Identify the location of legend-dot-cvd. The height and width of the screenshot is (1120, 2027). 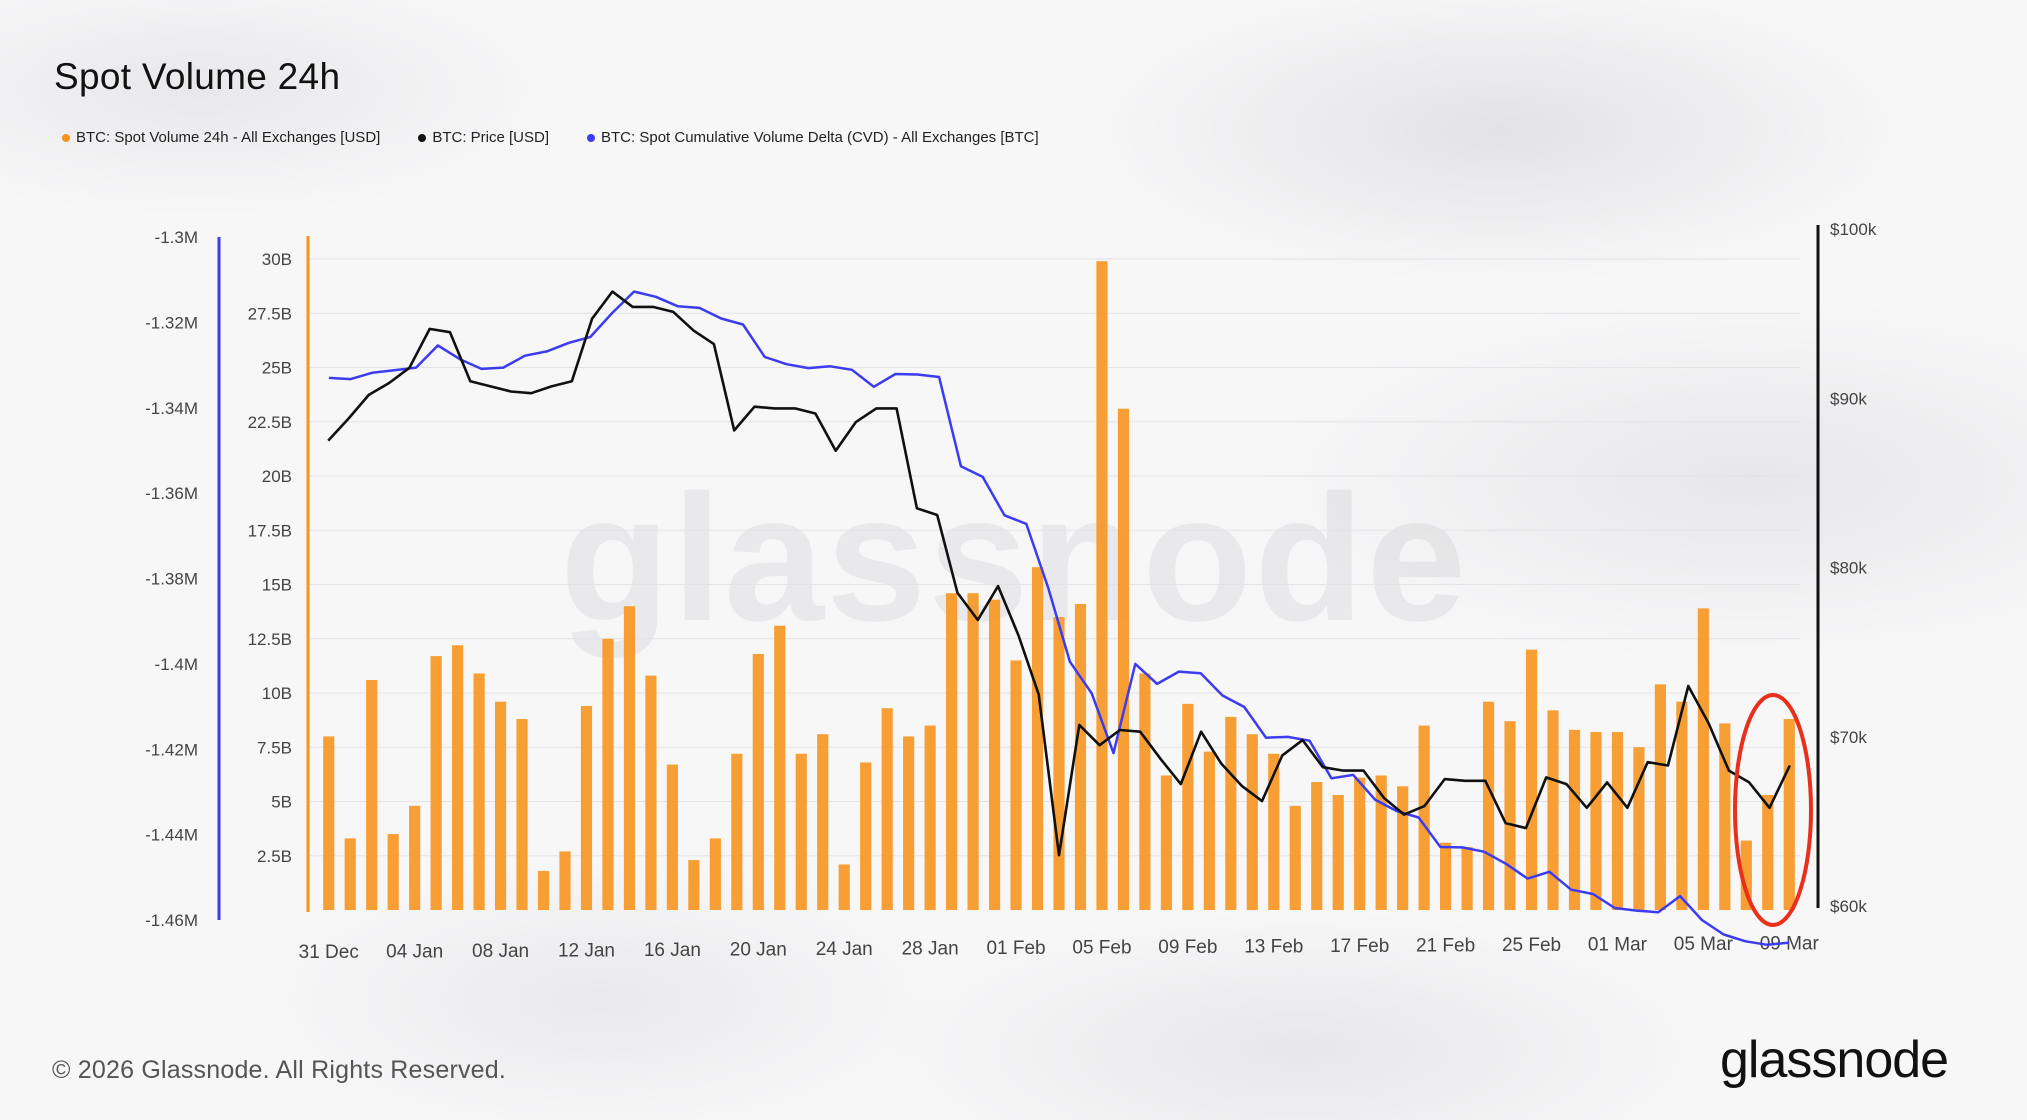
(591, 137).